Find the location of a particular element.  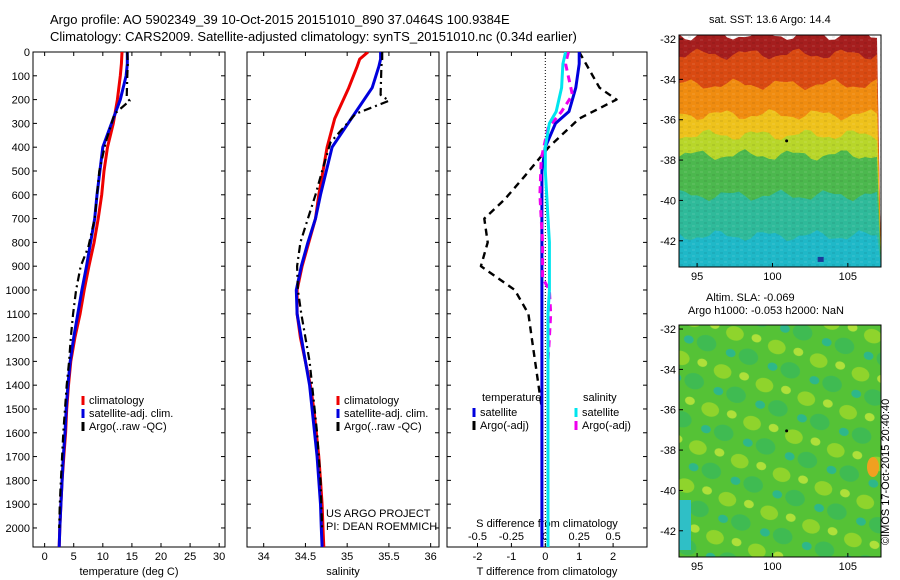

x-axis-label: temperature (deg C) is located at coordinates (128, 572).